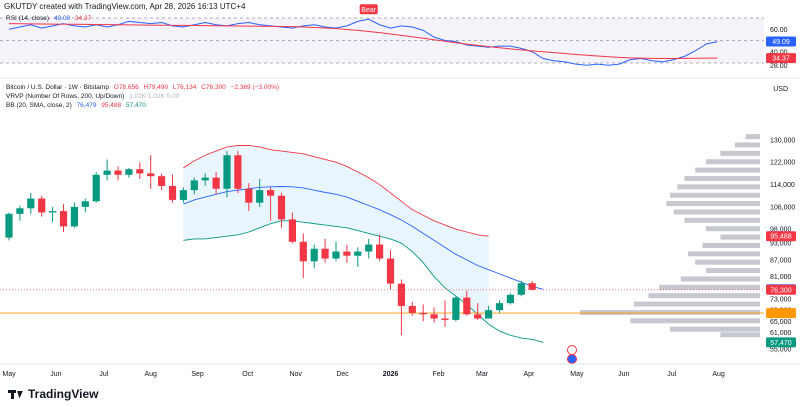  Describe the element at coordinates (111, 105) in the screenshot. I see `bb-legend-upper: 95,488` at that location.